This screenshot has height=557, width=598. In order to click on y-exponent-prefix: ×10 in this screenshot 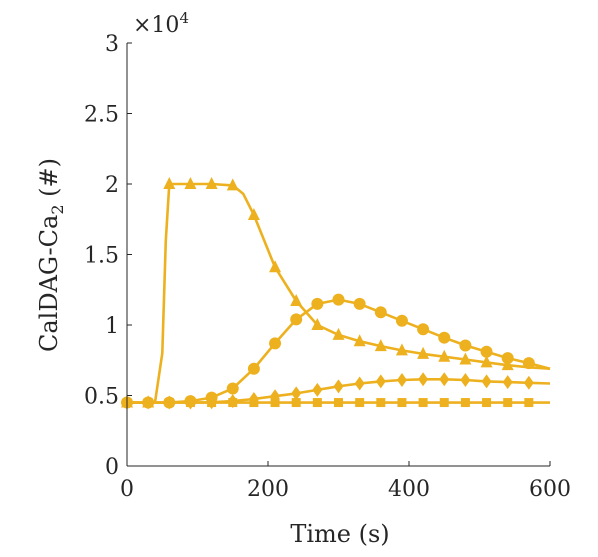, I will do `click(156, 25)`.